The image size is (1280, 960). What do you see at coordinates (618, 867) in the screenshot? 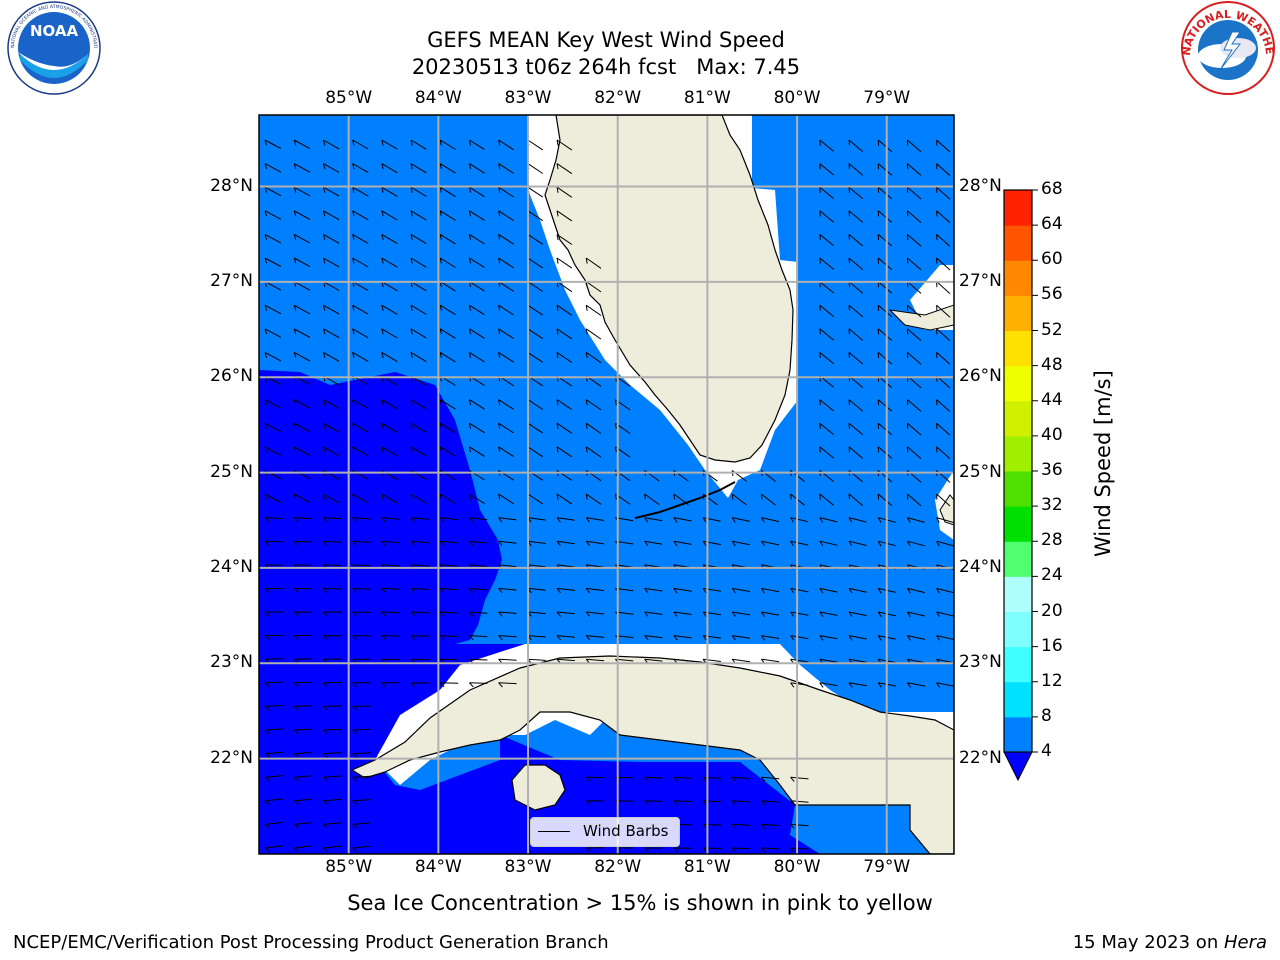
I see `lon-label-bottom: 82°W` at bounding box center [618, 867].